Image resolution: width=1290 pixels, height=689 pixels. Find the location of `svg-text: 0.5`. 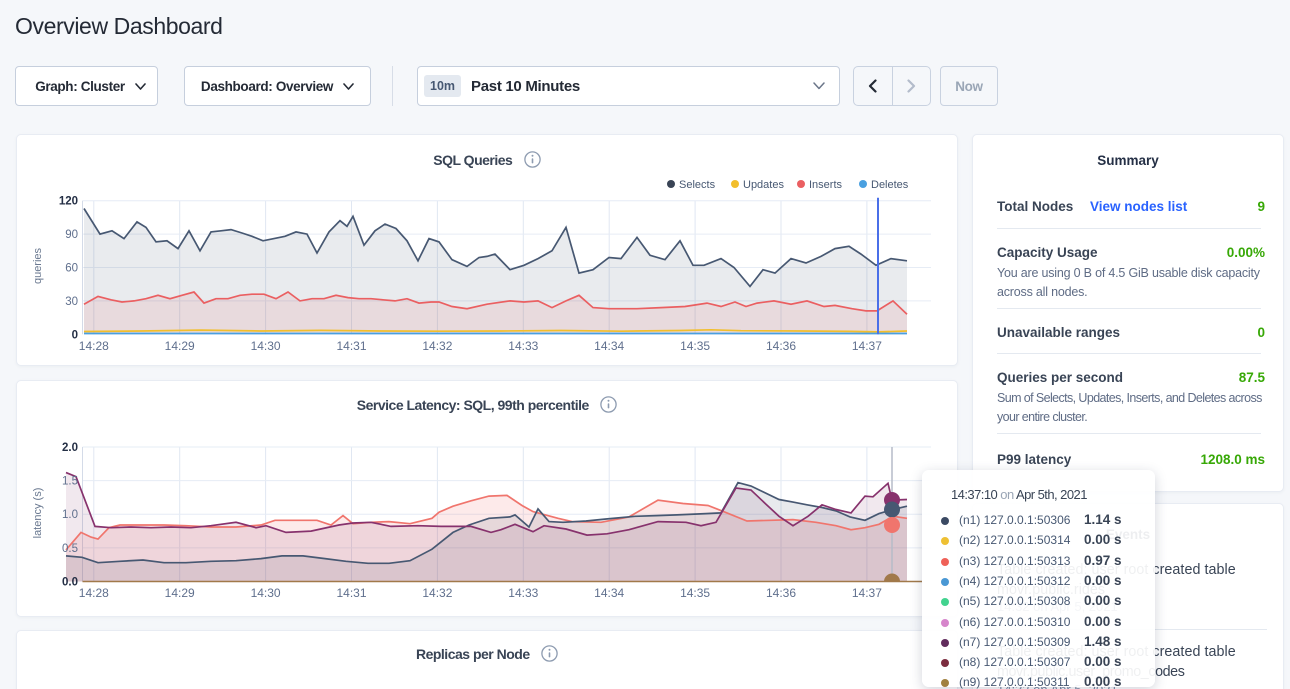

svg-text: 0.5 is located at coordinates (70, 549).